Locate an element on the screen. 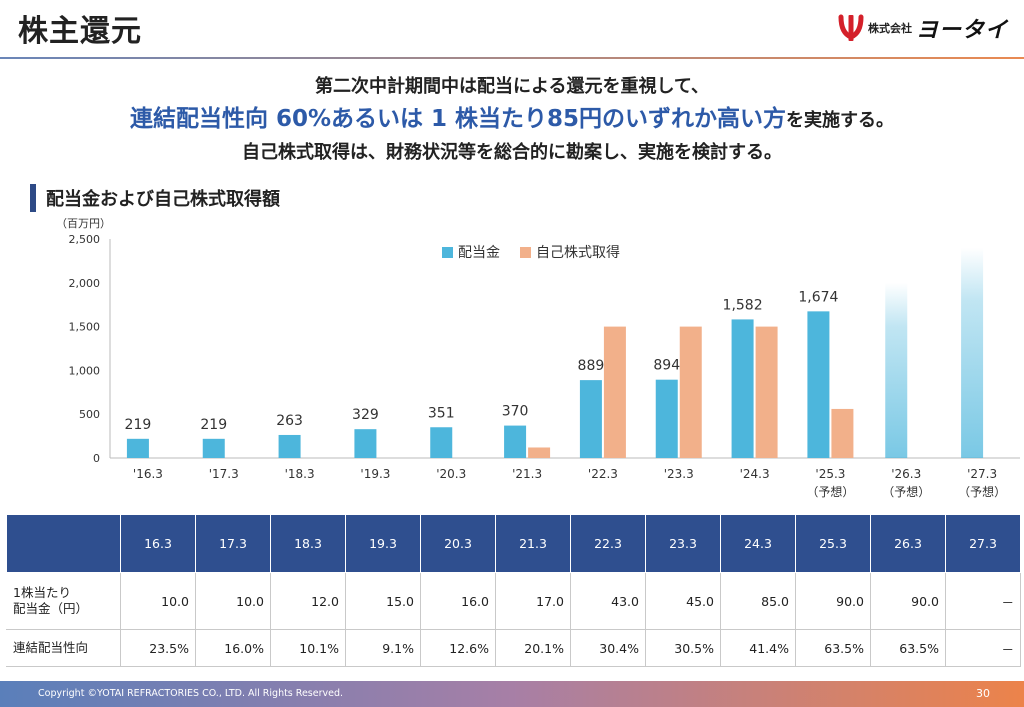  table-header-cell: 26.3 is located at coordinates (908, 543).